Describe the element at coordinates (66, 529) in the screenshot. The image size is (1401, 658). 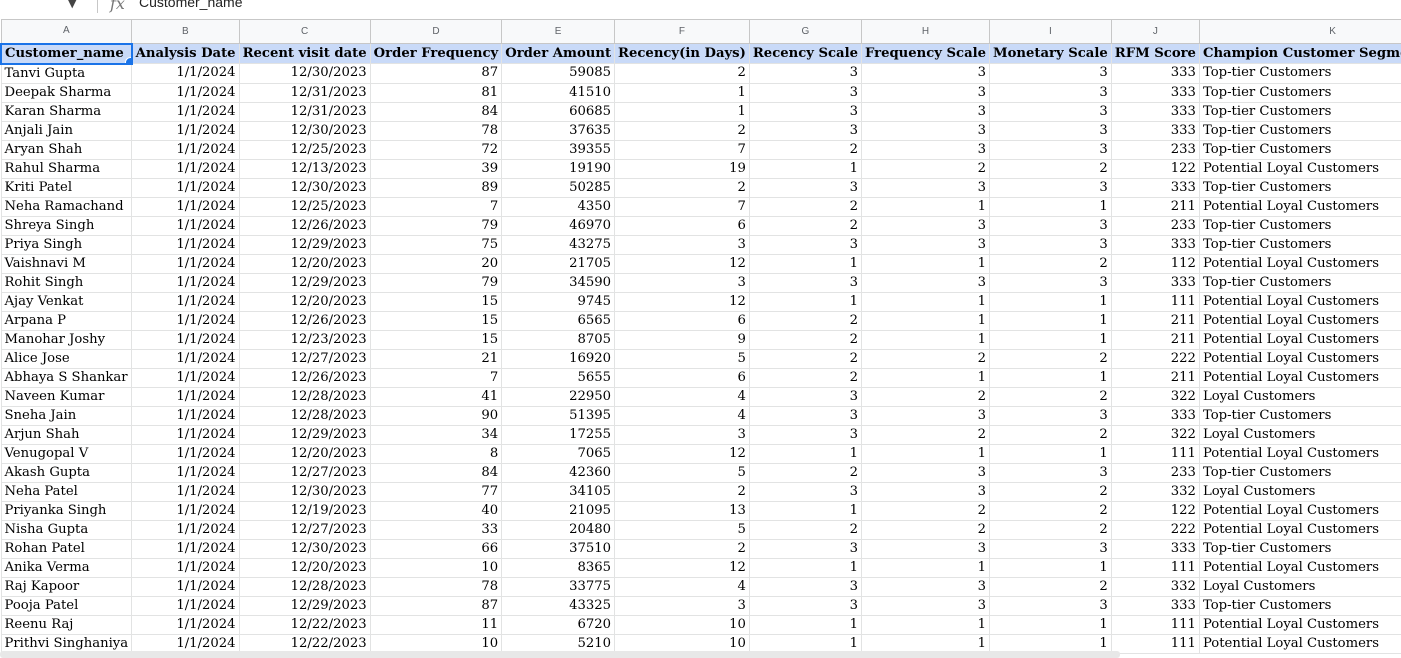
I see `table-cell: Nisha Gupta` at that location.